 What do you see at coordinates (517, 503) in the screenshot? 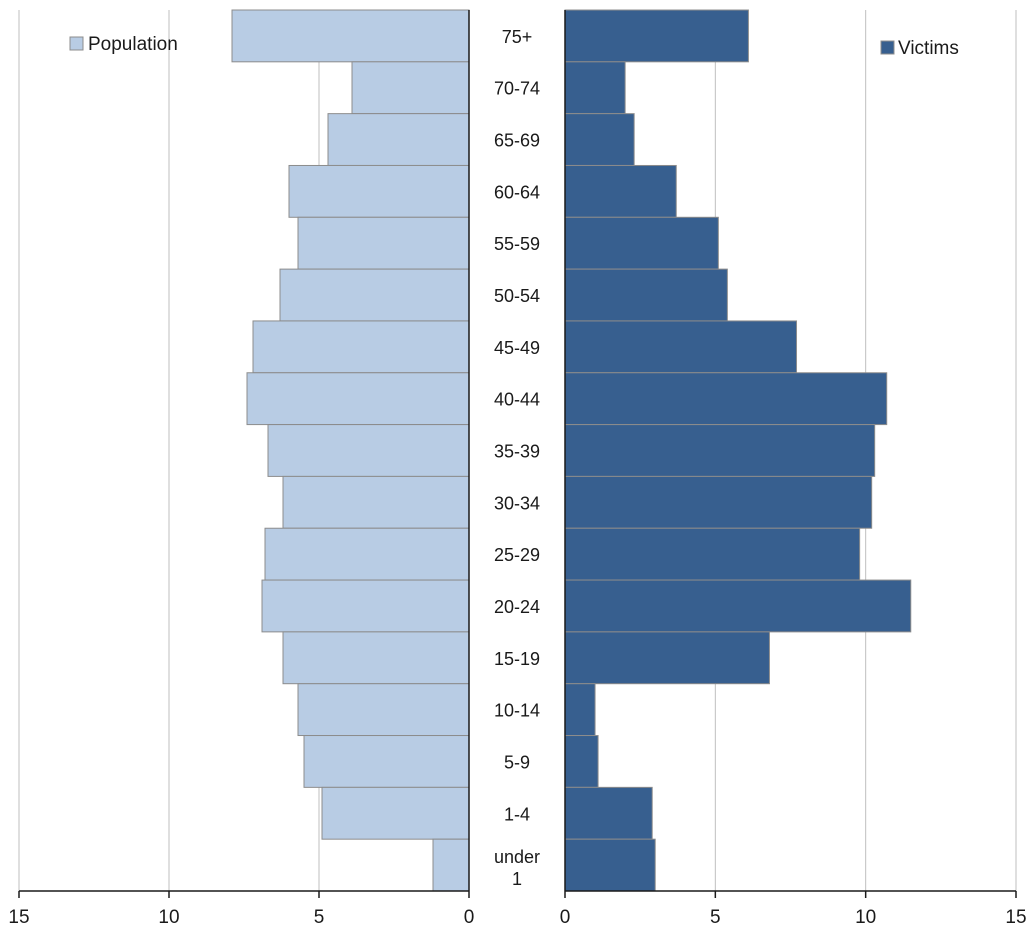
I see `category-label: 30-34` at bounding box center [517, 503].